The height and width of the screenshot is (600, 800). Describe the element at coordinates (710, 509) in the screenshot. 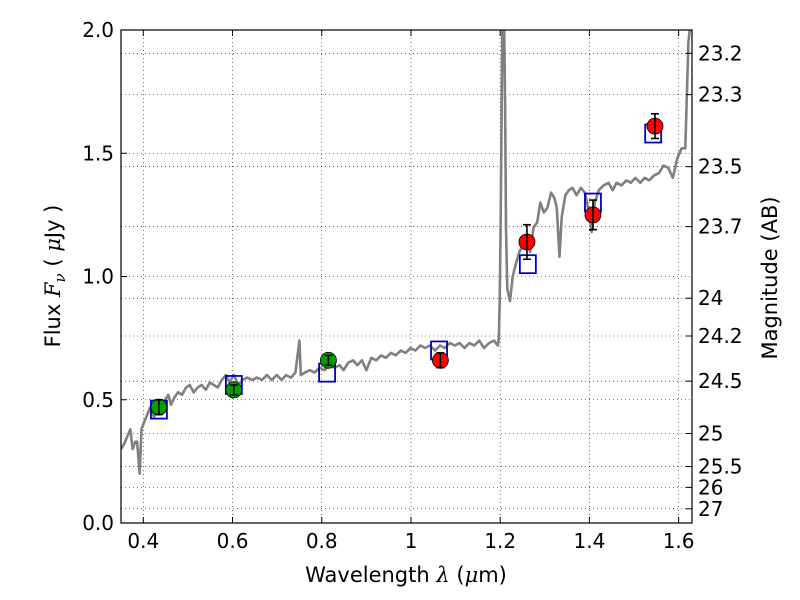

I see `y2-tick-label: 27` at that location.